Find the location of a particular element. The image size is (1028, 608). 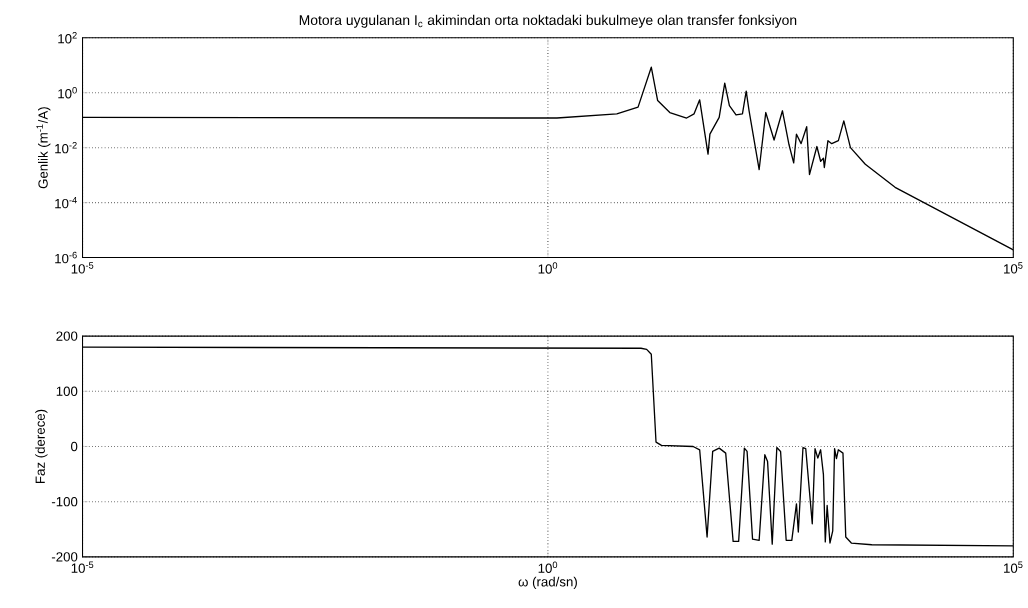

y-tick-label: 100 is located at coordinates (67, 391).